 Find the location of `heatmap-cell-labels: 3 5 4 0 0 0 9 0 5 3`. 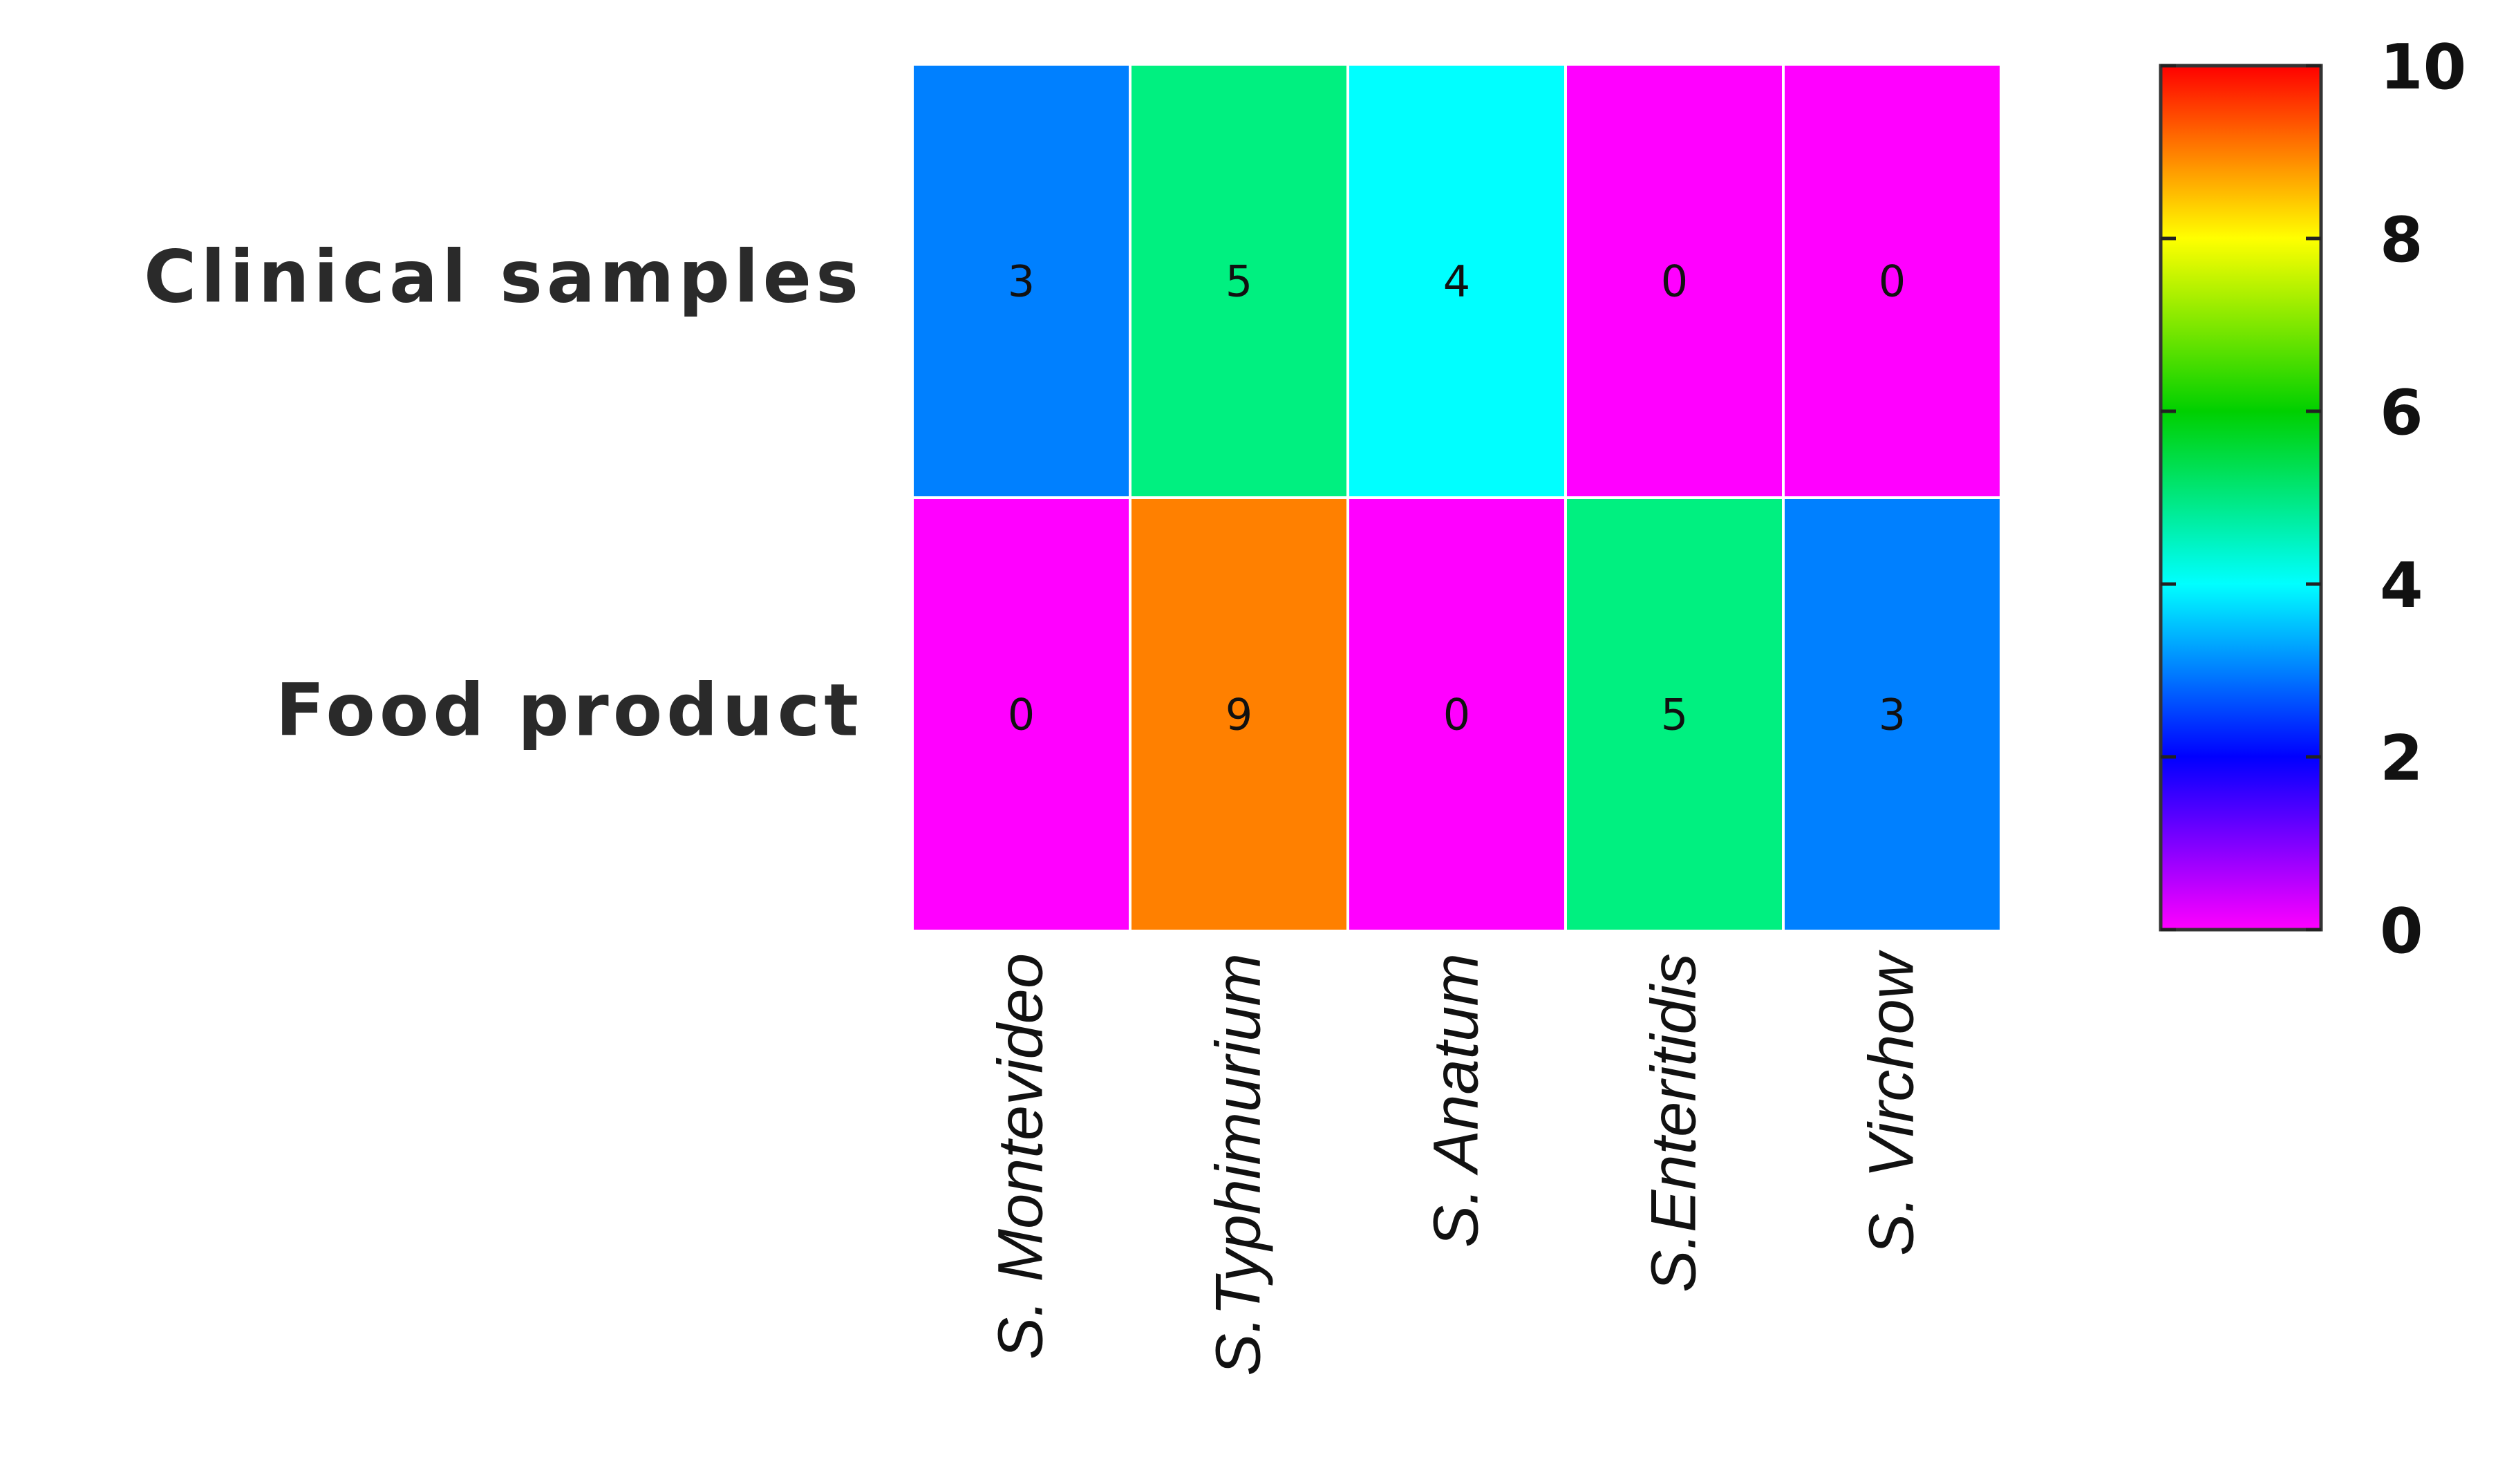

heatmap-cell-labels: 3 5 4 0 0 0 9 0 5 3 is located at coordinates (1457, 498).